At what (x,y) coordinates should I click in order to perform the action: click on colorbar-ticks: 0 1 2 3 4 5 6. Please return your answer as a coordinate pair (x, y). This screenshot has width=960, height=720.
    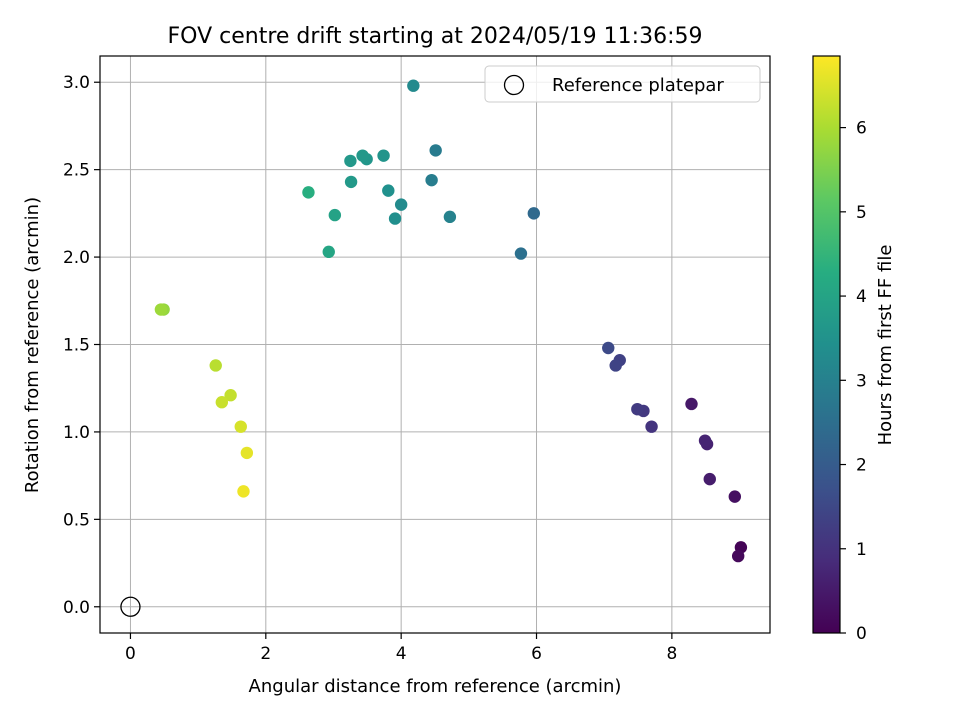
    Looking at the image, I should click on (853, 381).